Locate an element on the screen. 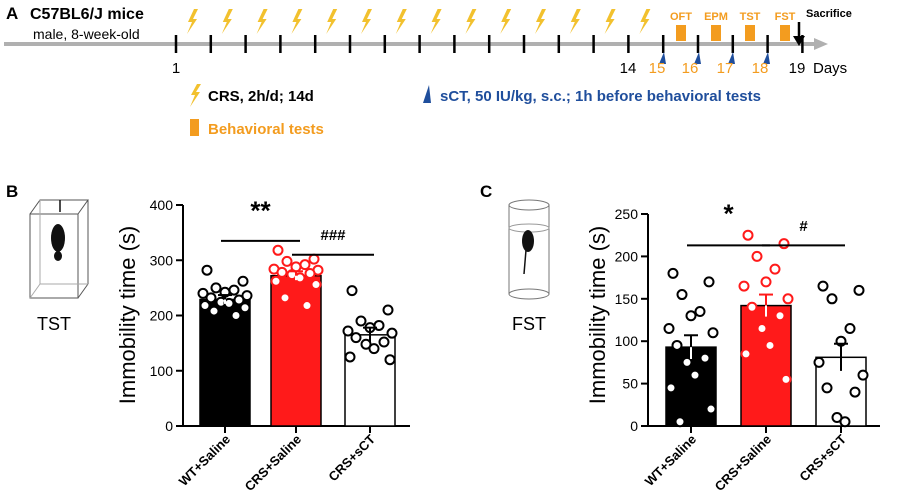  test-label-tst: TST is located at coordinates (750, 17).